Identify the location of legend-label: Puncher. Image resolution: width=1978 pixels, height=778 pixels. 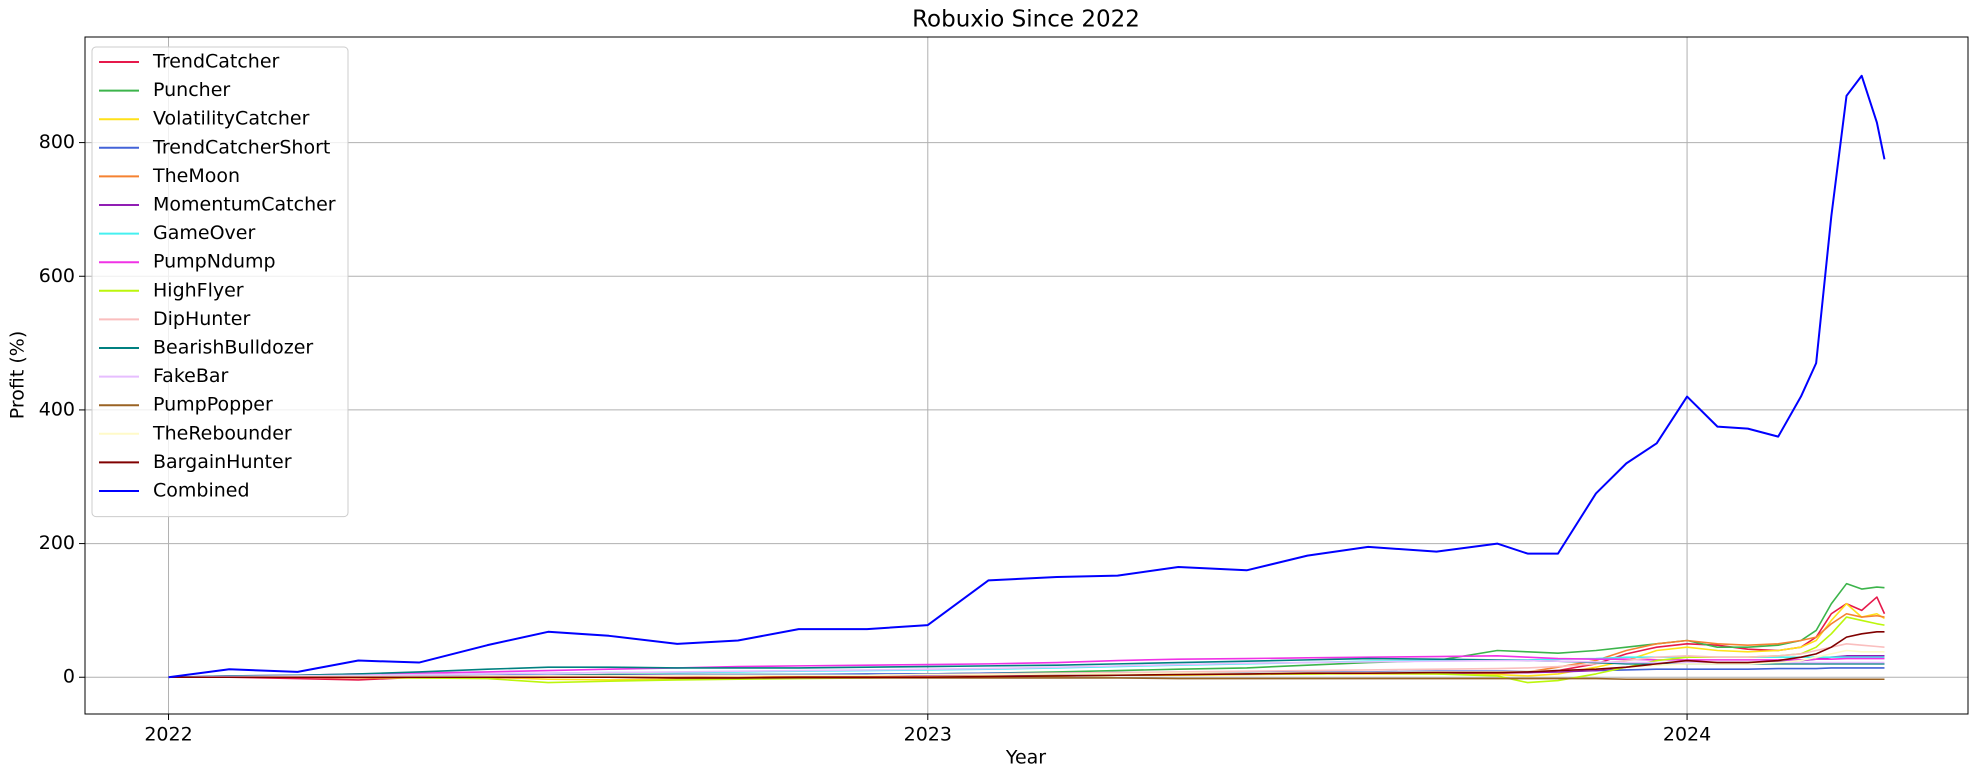
(191, 90).